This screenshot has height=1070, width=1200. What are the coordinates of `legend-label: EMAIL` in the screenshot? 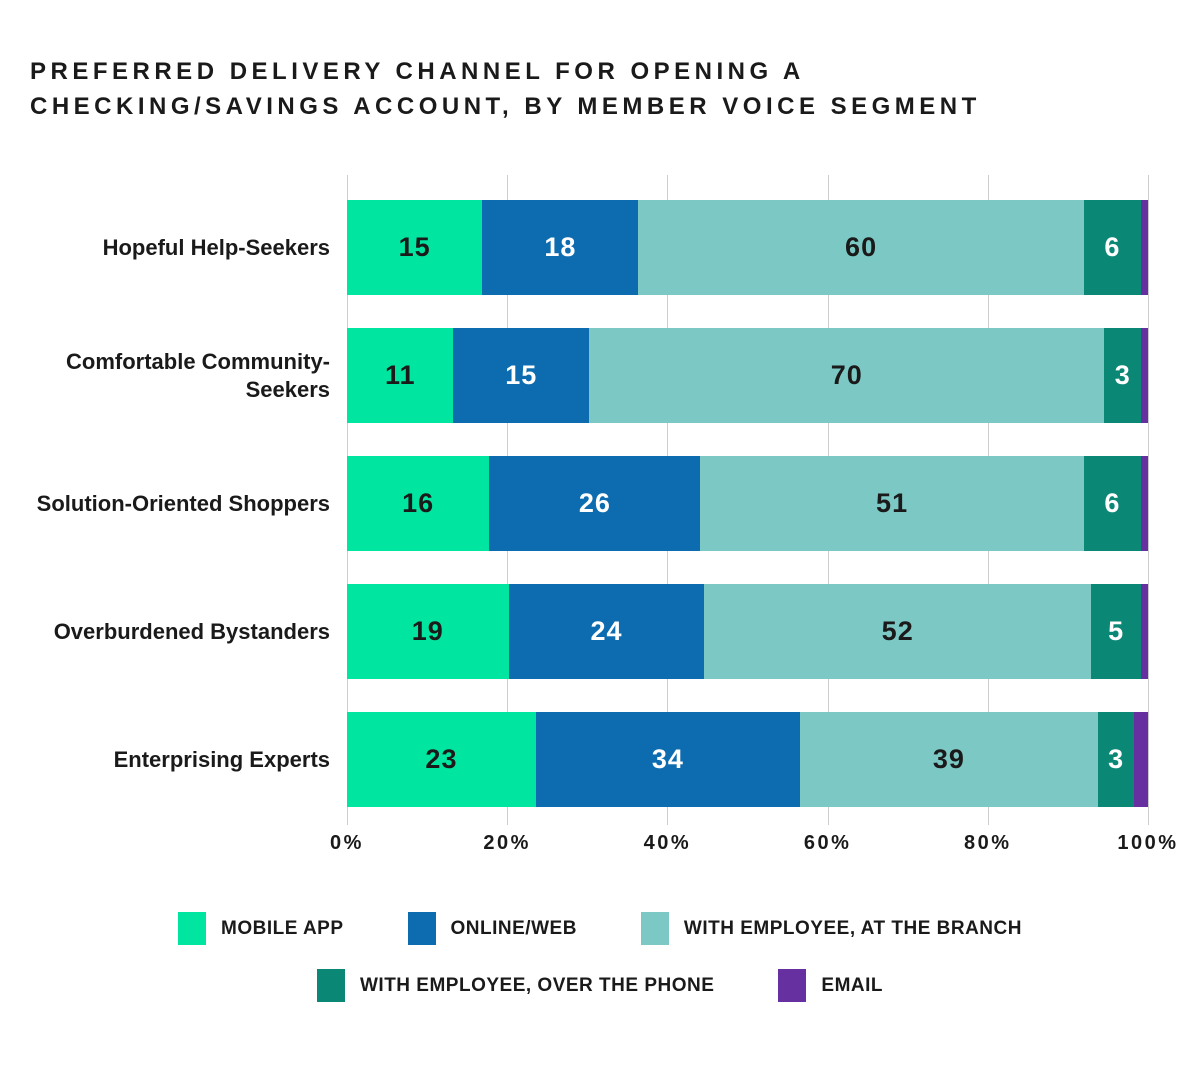 It's located at (852, 985).